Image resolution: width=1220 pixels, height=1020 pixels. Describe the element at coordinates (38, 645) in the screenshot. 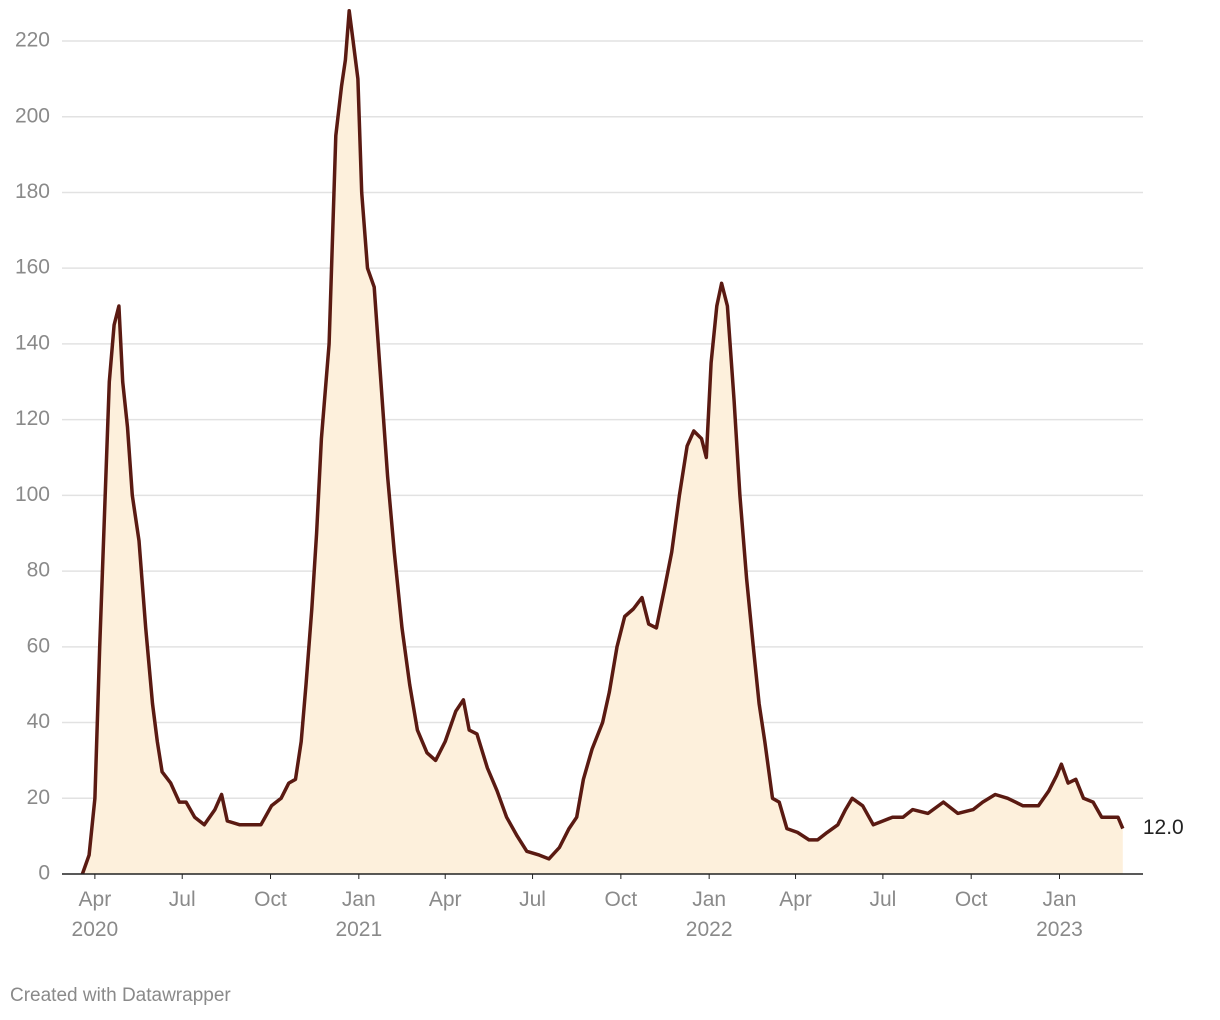

I see `y-tick-label: 60` at that location.